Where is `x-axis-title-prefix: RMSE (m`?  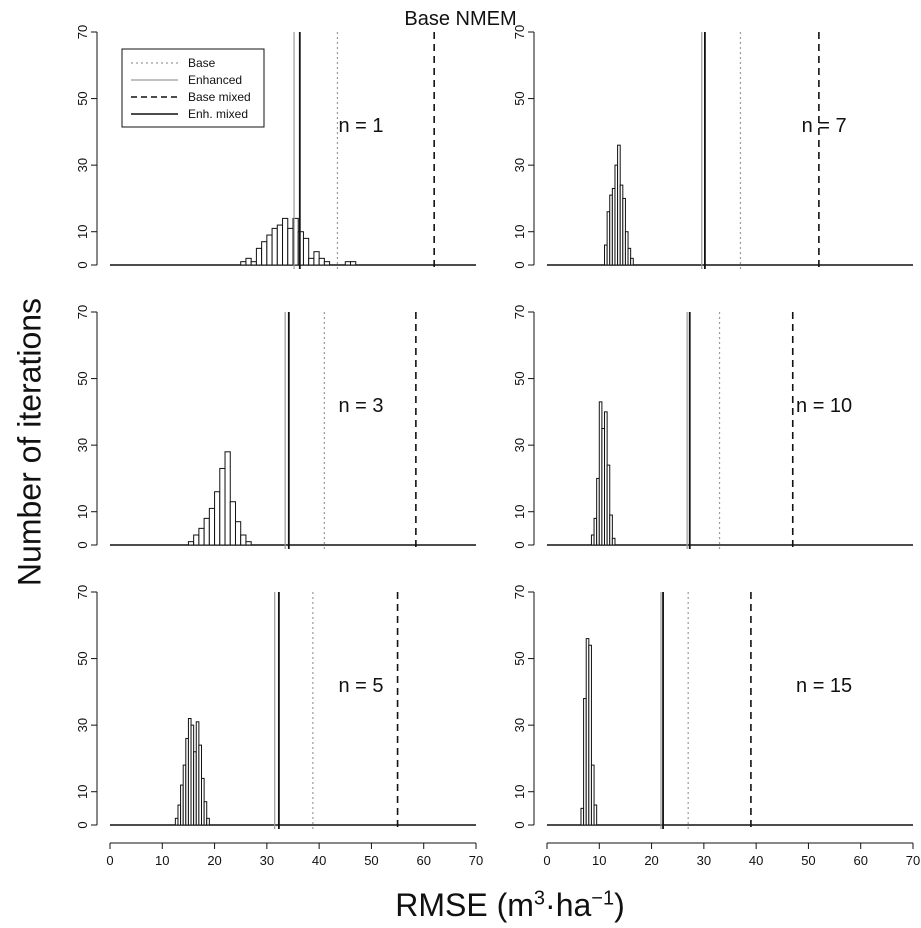
x-axis-title-prefix: RMSE (m is located at coordinates (464, 905).